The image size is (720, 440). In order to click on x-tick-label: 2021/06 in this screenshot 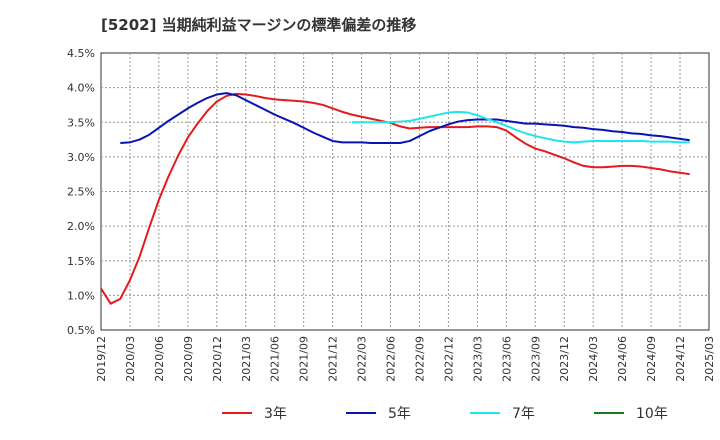, I will do `click(275, 359)`.